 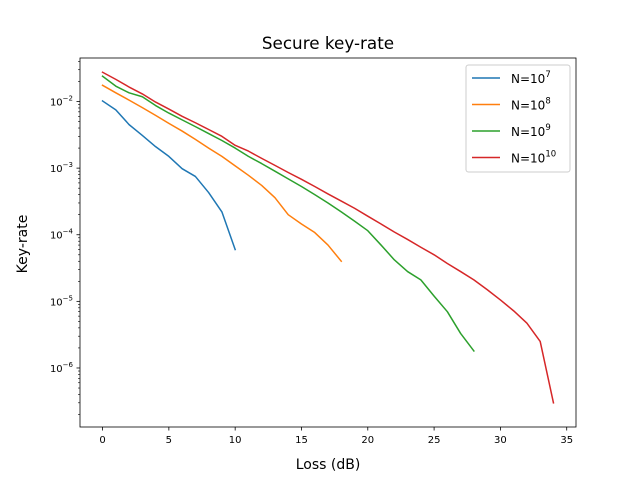 I want to click on y-tick-label: 10⁻², so click(x=61, y=102).